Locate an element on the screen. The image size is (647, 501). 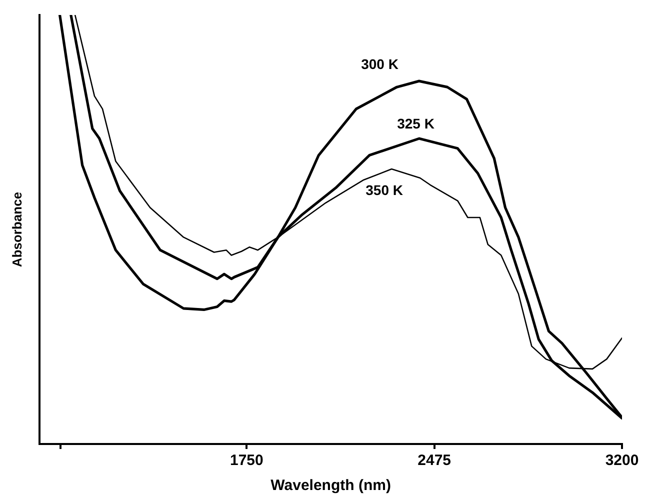
x-tick-label: 1750 is located at coordinates (247, 461).